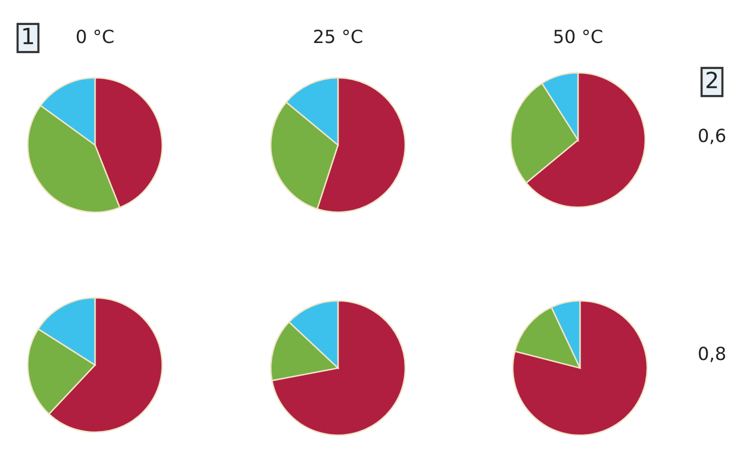 The height and width of the screenshot is (450, 733). I want to click on text: 0,8, so click(712, 354).